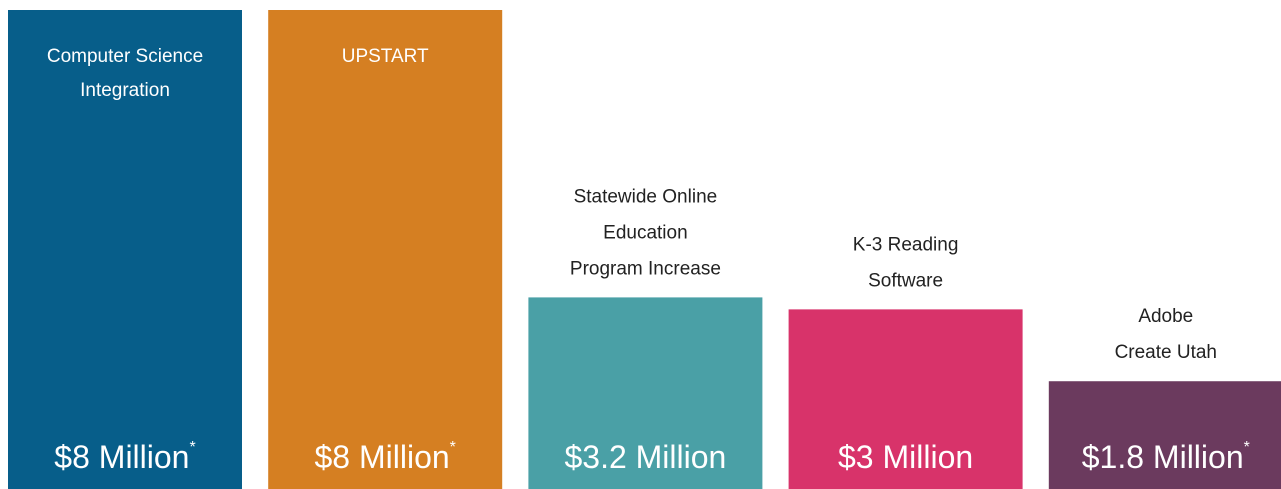 The image size is (1281, 489). Describe the element at coordinates (385, 56) in the screenshot. I see `category-label: UPSTART` at that location.